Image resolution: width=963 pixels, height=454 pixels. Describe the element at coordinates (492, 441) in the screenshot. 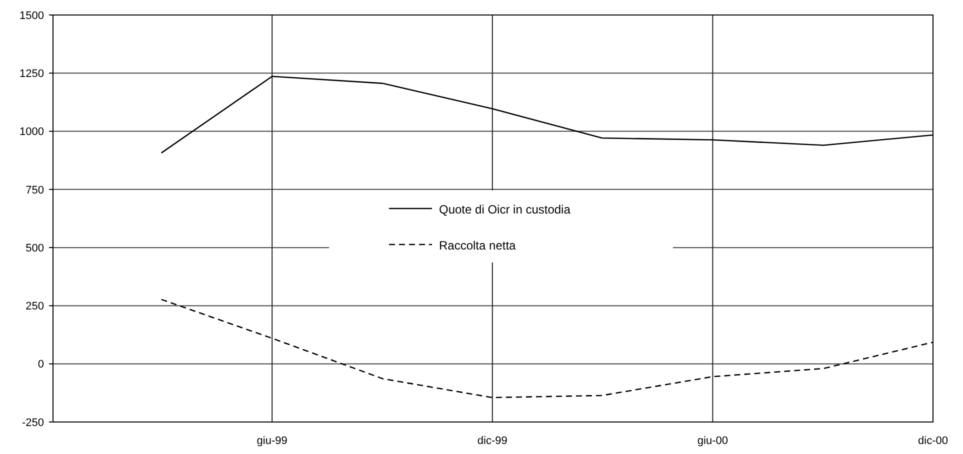

I see `x-tick-label: dic-99` at that location.